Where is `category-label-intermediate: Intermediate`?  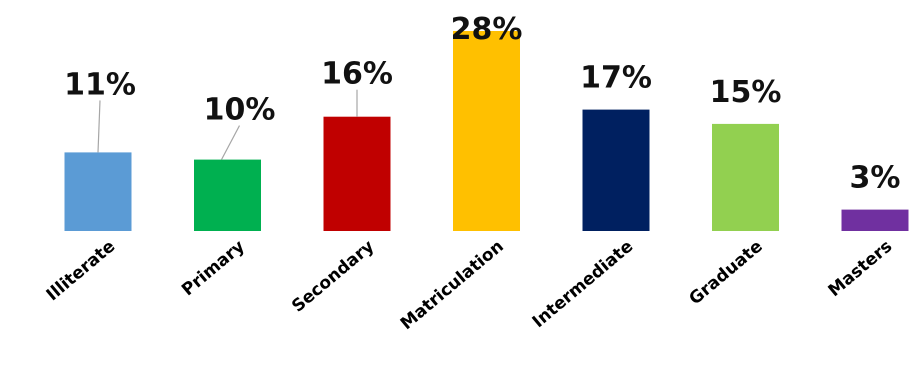 category-label-intermediate: Intermediate is located at coordinates (583, 285).